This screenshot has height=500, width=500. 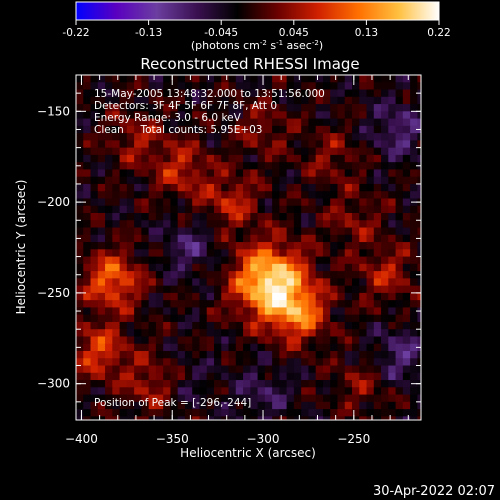 What do you see at coordinates (172, 439) in the screenshot?
I see `x-tick-label: −350` at bounding box center [172, 439].